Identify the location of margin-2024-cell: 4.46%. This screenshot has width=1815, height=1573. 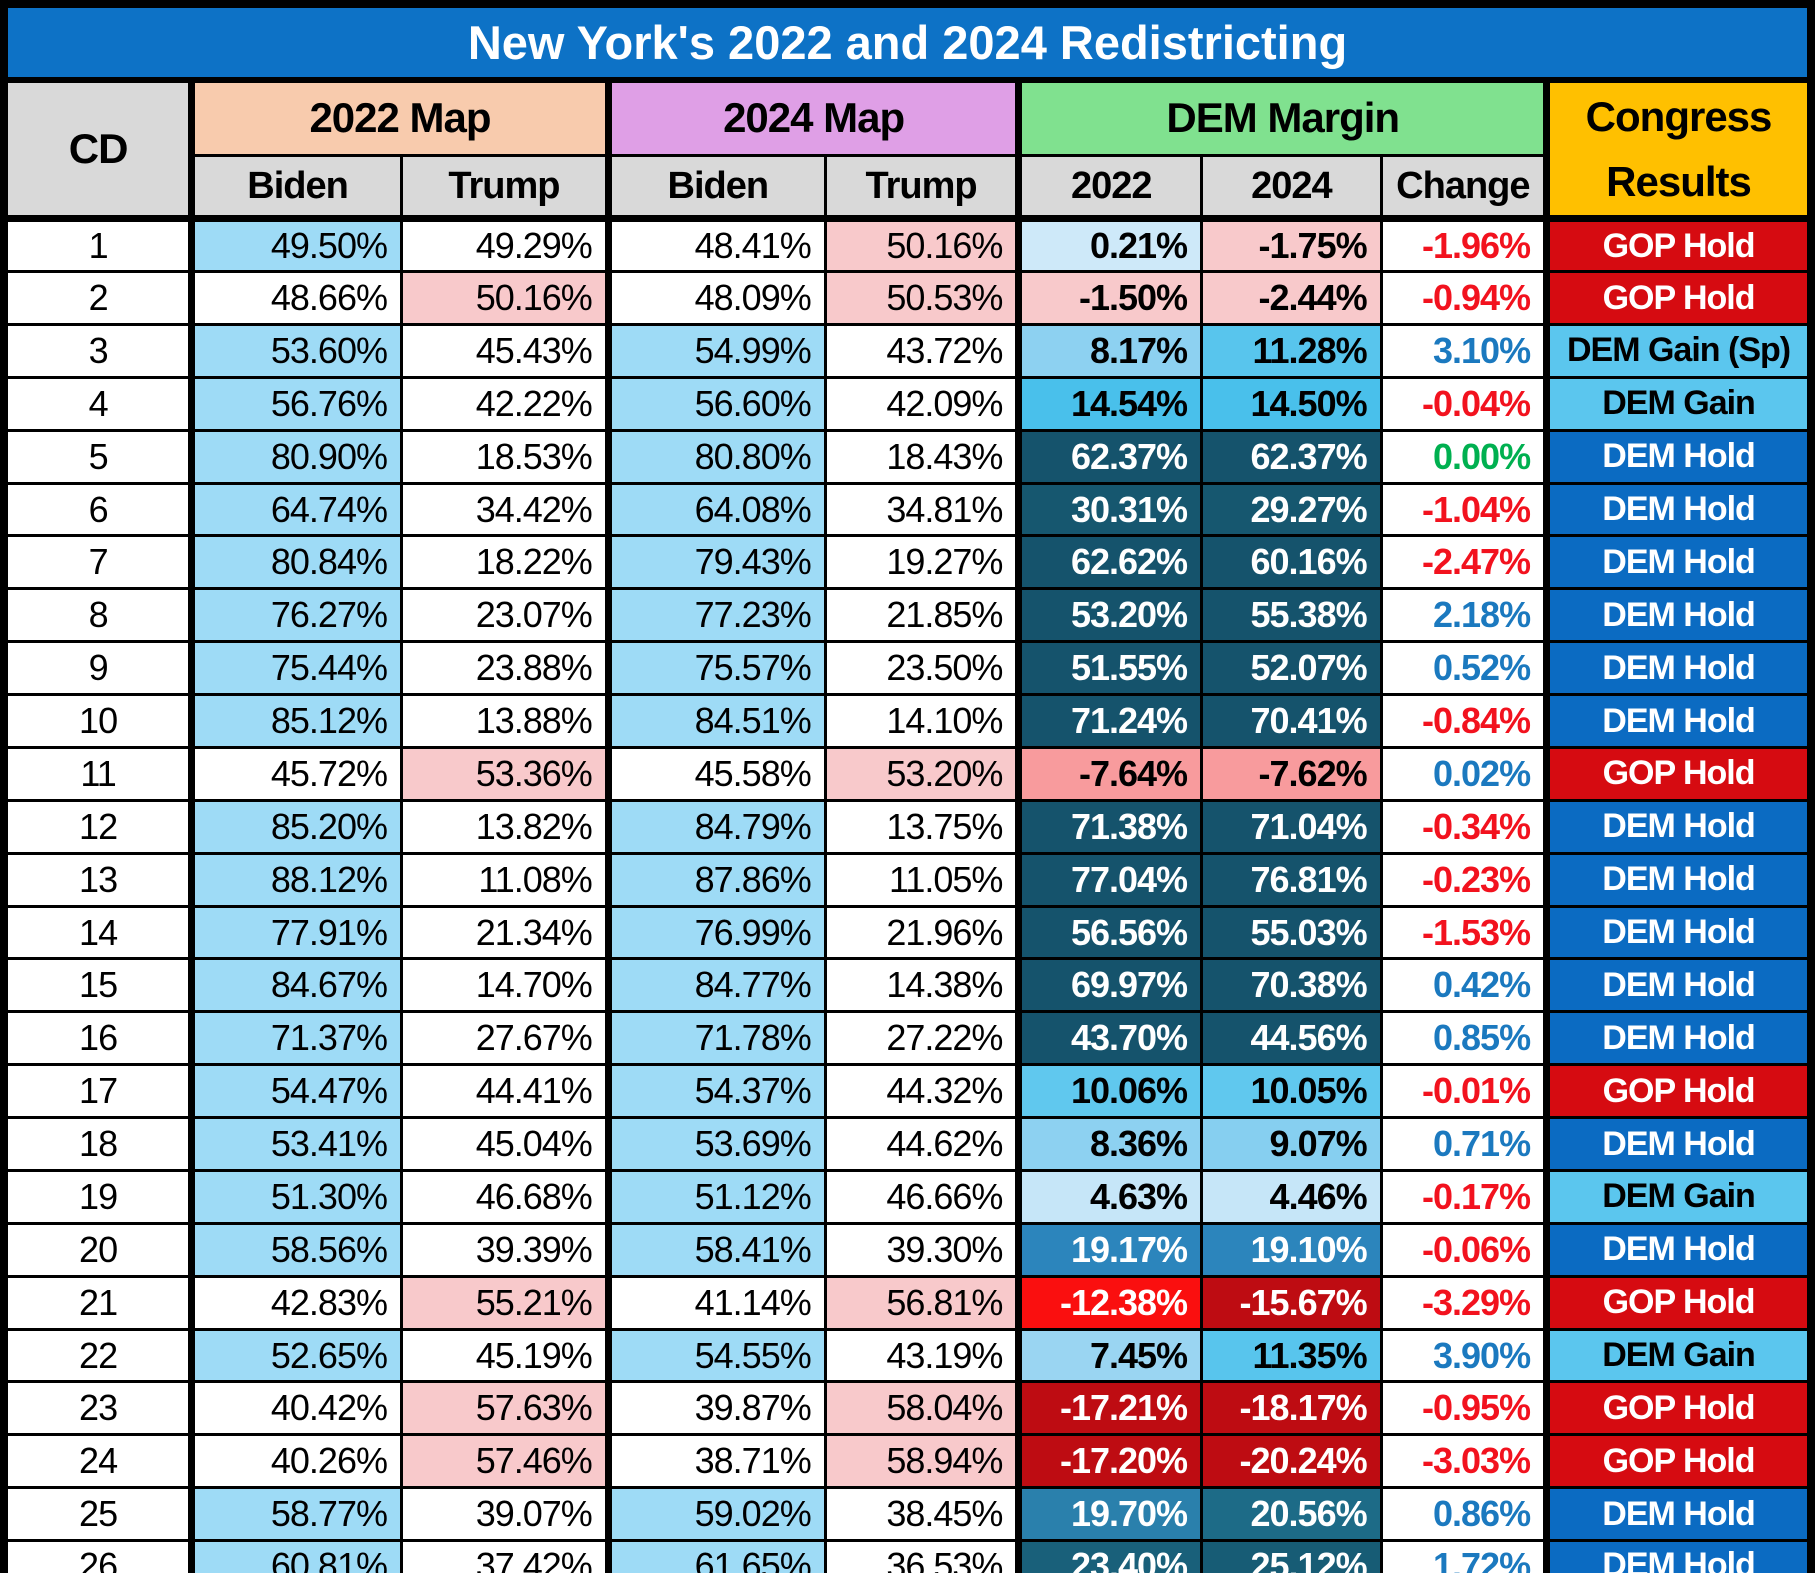
(1291, 1196).